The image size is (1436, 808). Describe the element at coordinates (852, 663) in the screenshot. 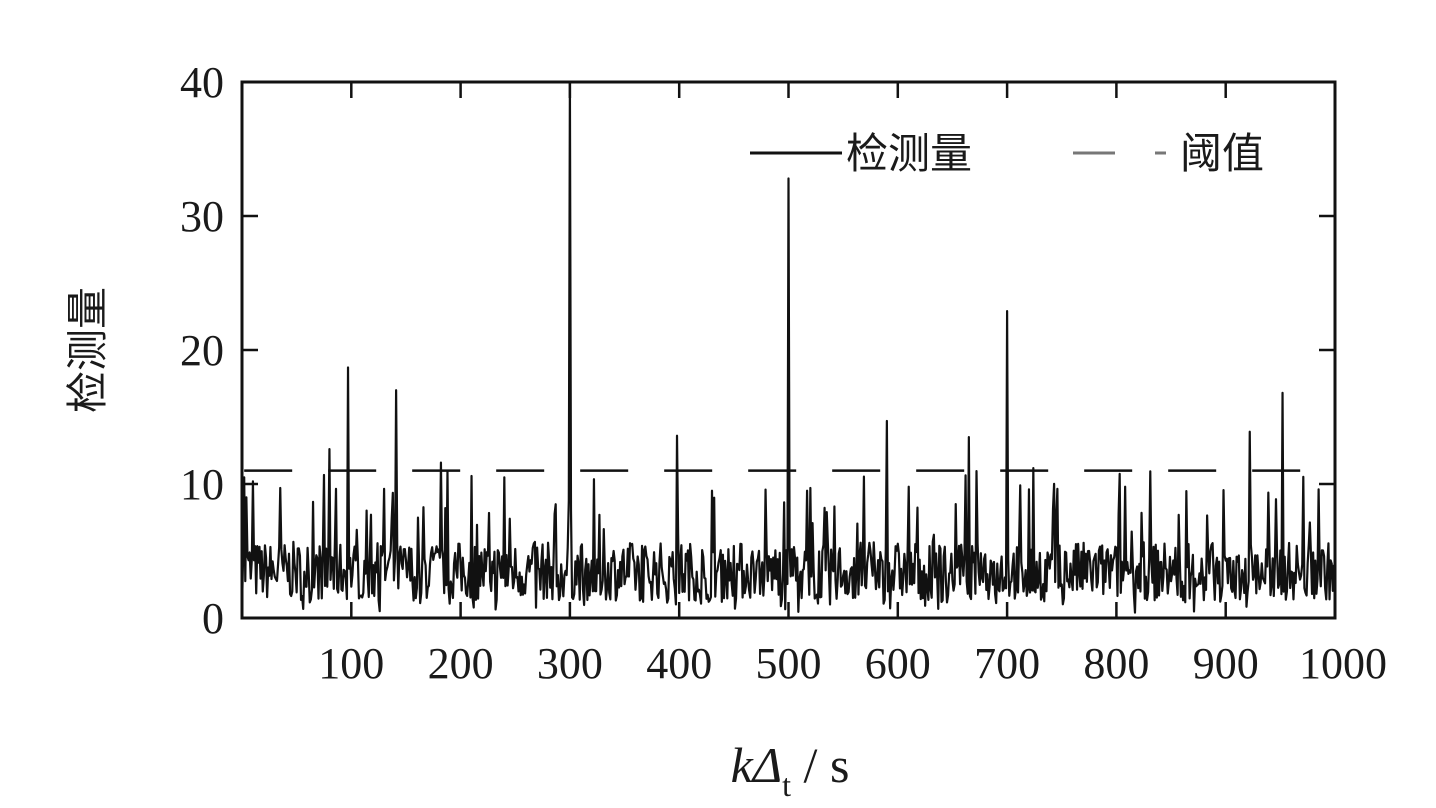

I see `x-tick-labels: 100 200 300 400 500 600 700 800 900 1000` at that location.